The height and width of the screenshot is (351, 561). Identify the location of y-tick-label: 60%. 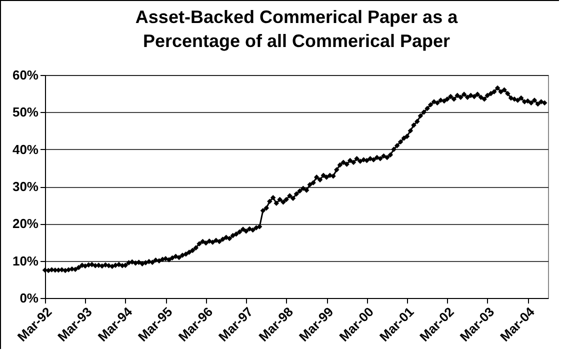
(25, 75).